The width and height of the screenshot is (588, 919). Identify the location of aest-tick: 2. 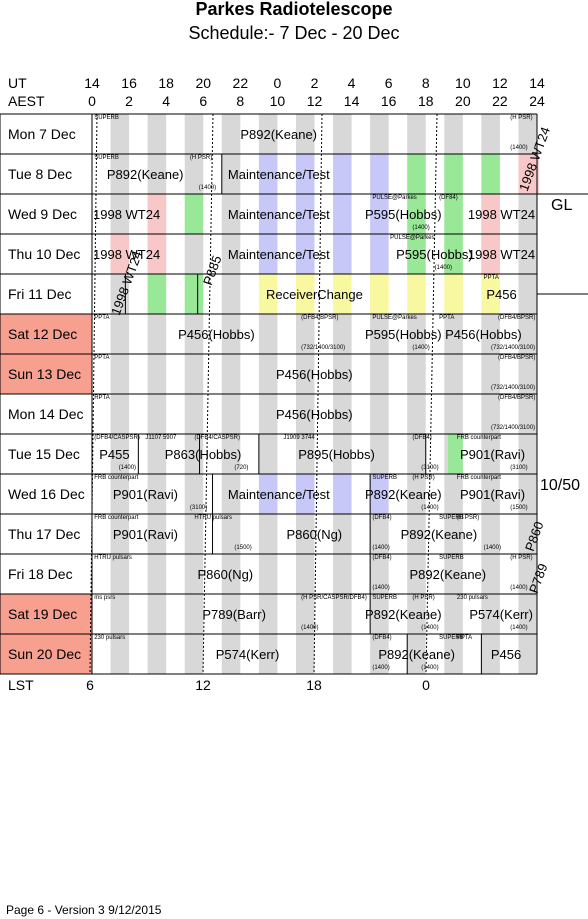
(129, 101).